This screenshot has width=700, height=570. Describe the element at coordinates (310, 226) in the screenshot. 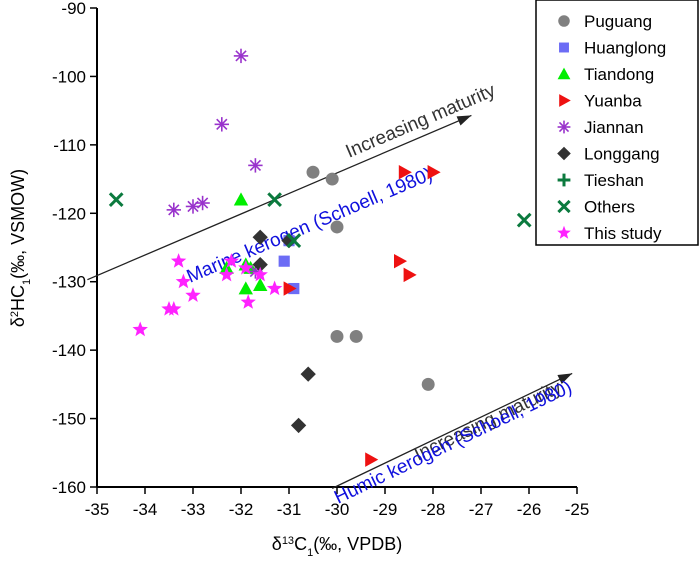

I see `annotation-text: Marine kerogen (Schoell, 1980)` at that location.